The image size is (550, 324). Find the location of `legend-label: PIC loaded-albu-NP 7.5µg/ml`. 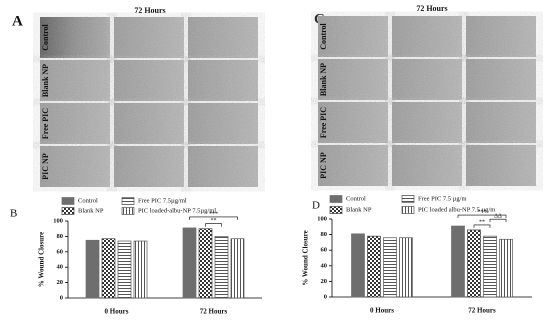

legend-label: PIC loaded-albu-NP 7.5µg/ml is located at coordinates (177, 210).